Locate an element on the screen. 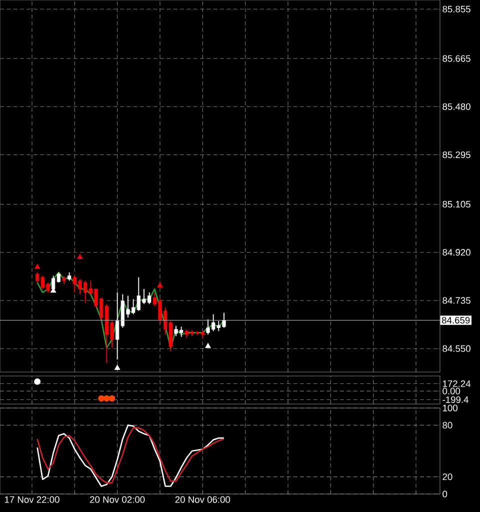 The height and width of the screenshot is (512, 480). y-tick-label: 84.550 is located at coordinates (456, 348).